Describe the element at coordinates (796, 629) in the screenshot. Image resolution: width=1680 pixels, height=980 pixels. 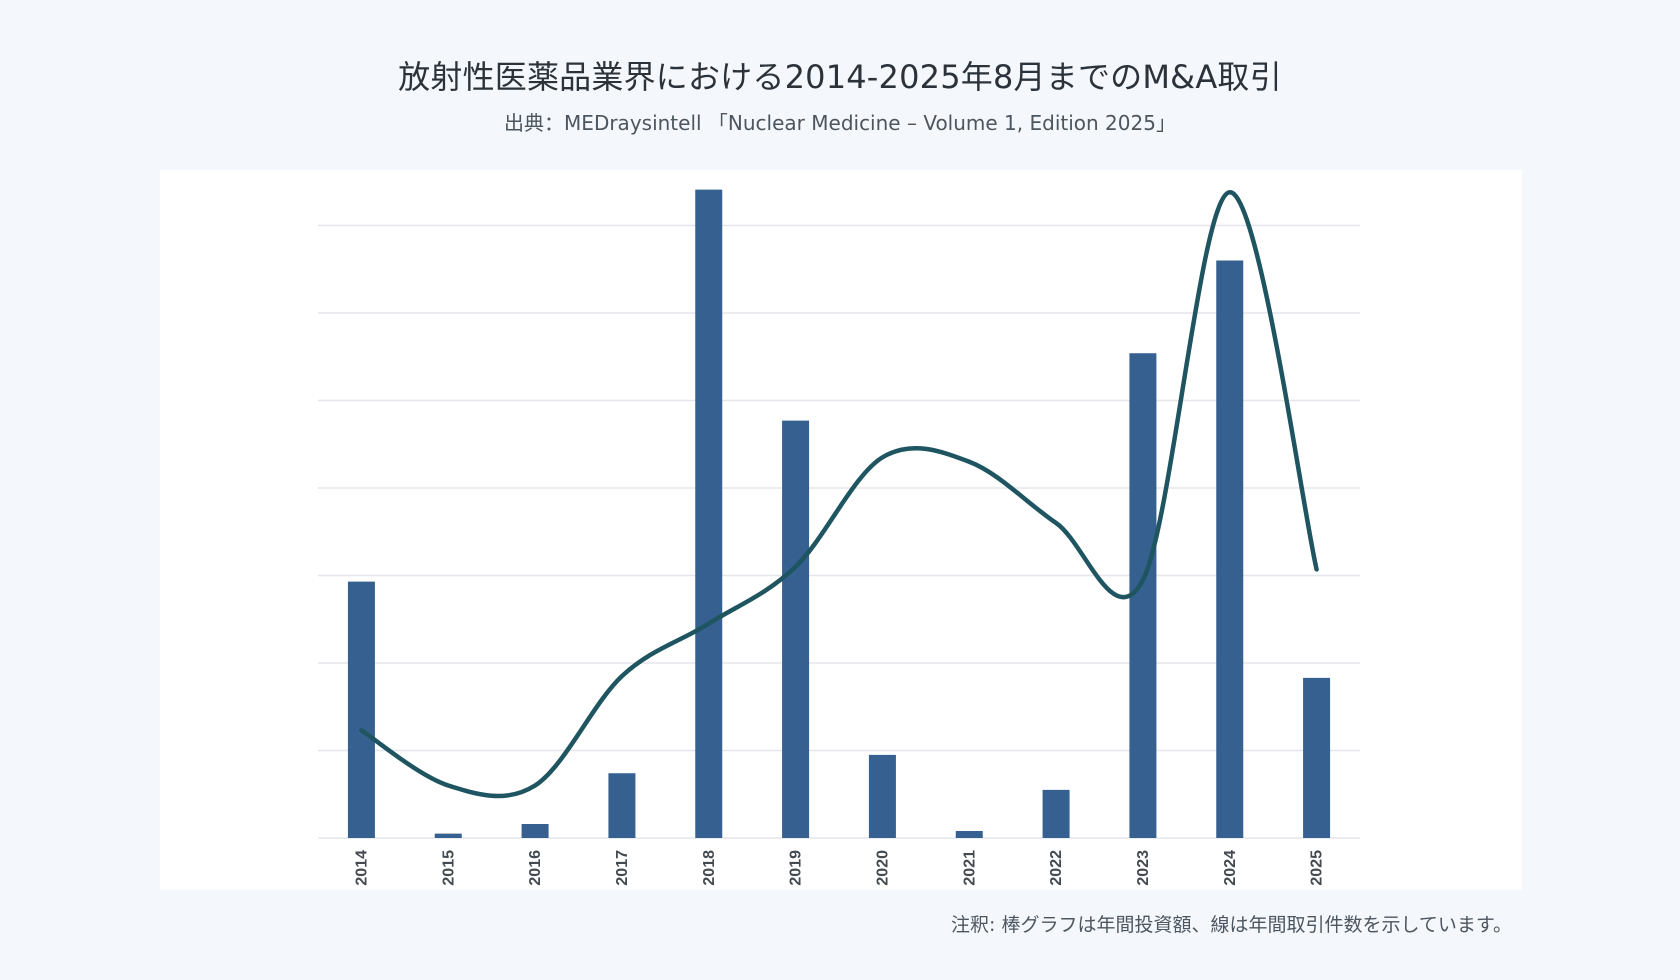
I see `bar-2019` at that location.